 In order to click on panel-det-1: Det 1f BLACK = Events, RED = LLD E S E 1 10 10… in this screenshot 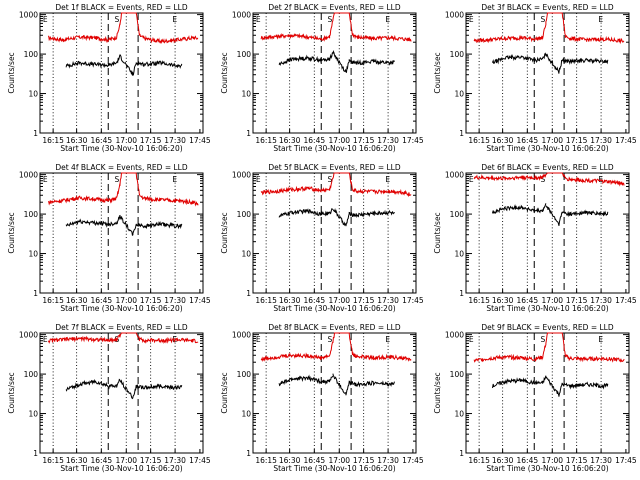, I will do `click(109, 78)`.